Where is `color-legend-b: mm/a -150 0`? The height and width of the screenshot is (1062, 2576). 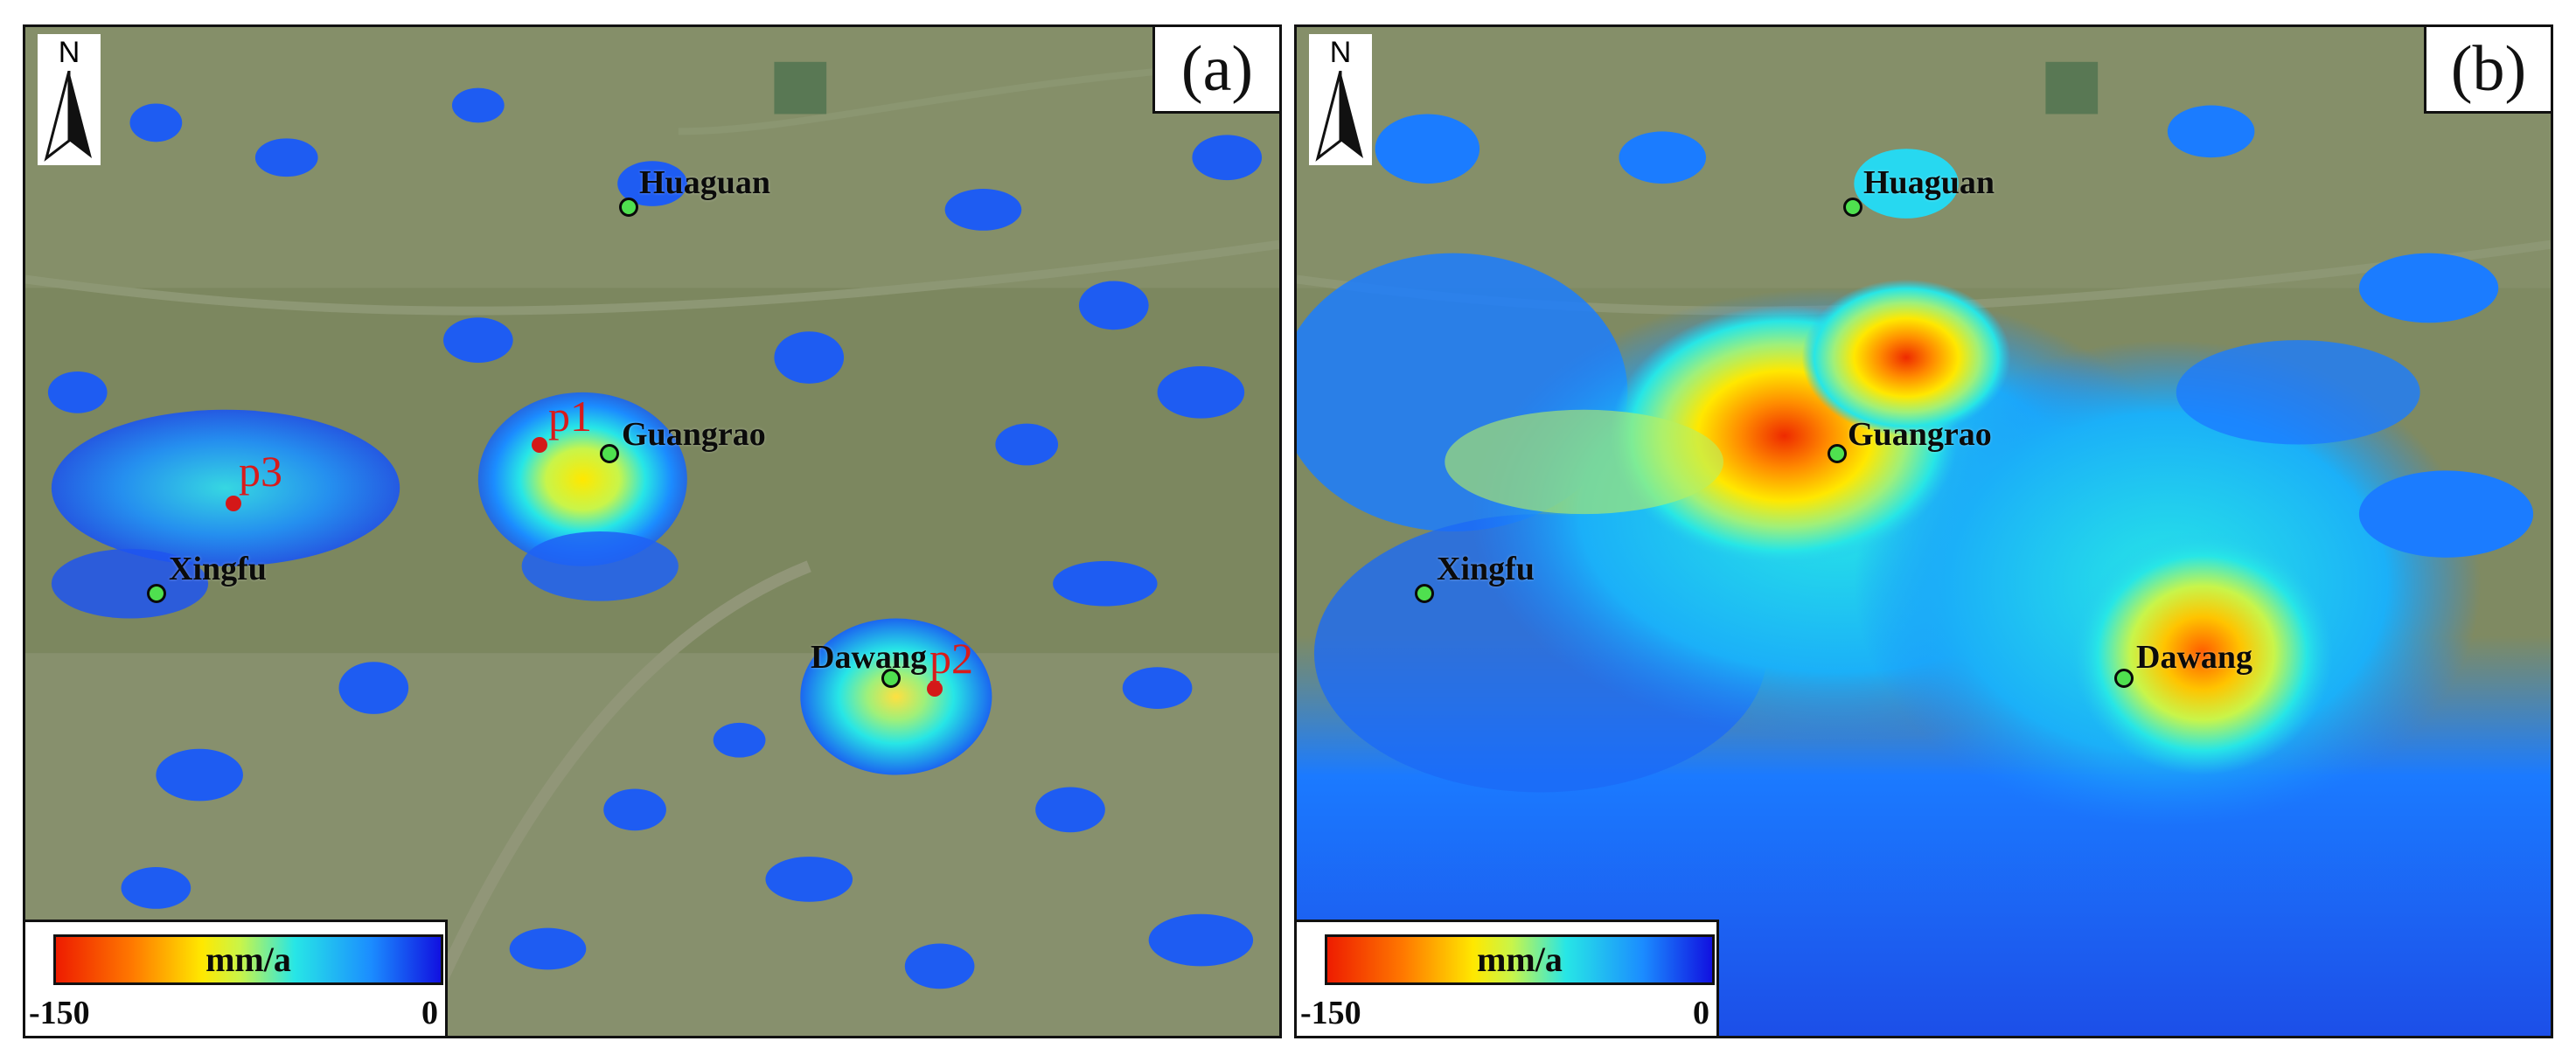
color-legend-b: mm/a -150 0 is located at coordinates (1508, 978).